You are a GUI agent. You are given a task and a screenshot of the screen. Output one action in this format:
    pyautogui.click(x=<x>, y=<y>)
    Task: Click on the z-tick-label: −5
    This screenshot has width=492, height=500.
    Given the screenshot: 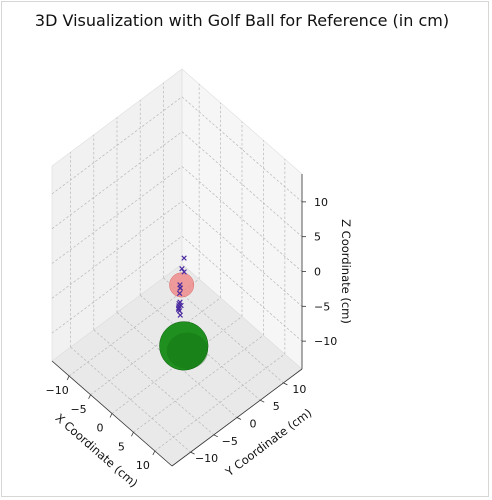 What is the action you would take?
    pyautogui.click(x=322, y=306)
    